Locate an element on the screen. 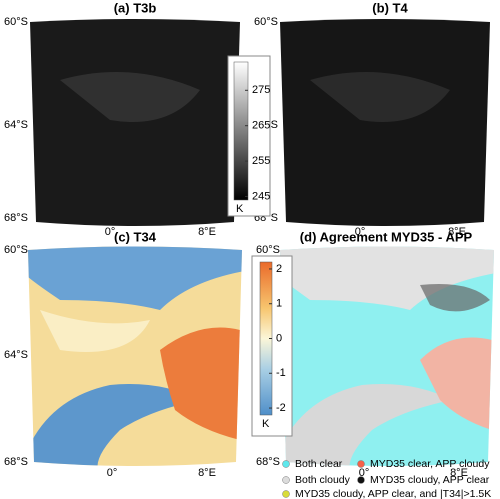 The image size is (500, 499). legend-label: MYD35 clear, APP cloudy is located at coordinates (430, 464).